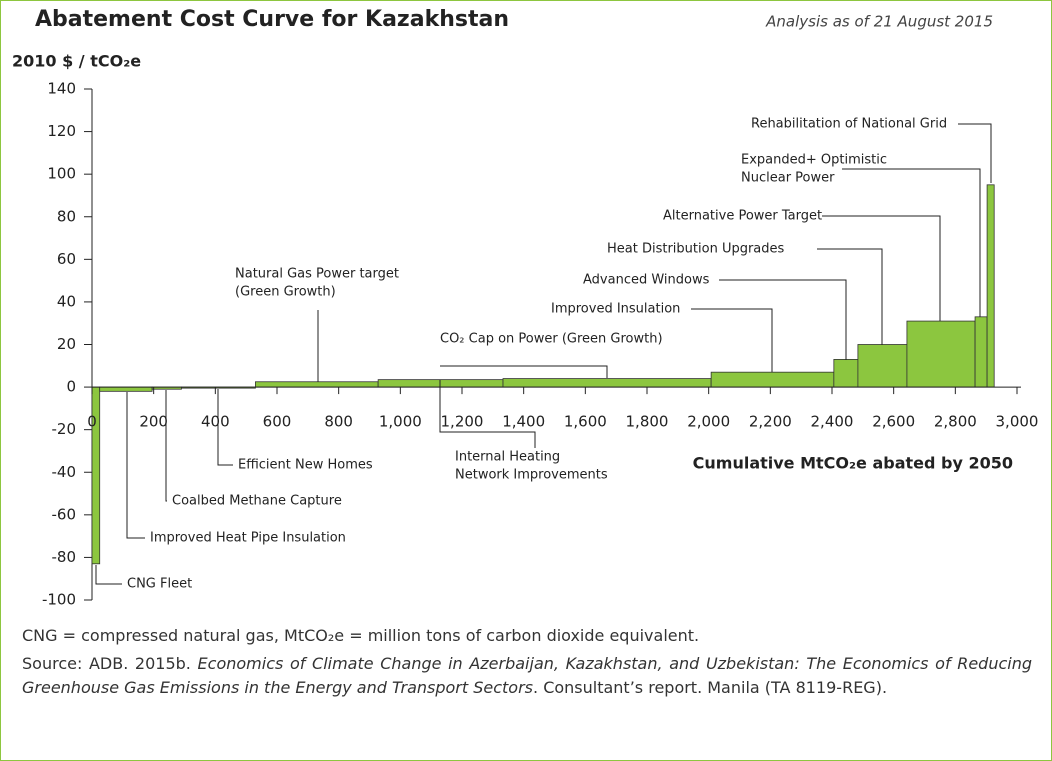 This screenshot has height=761, width=1052. What do you see at coordinates (61, 174) in the screenshot?
I see `y-tick-label: 100` at bounding box center [61, 174].